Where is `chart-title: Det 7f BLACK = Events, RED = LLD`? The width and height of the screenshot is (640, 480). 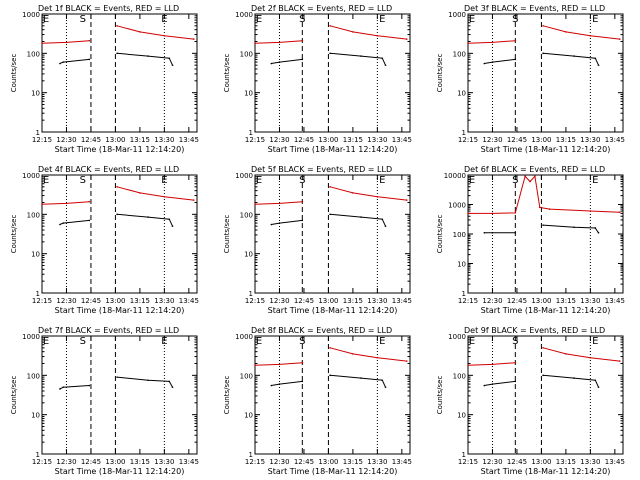 chart-title: Det 7f BLACK = Events, RED = LLD is located at coordinates (108, 330).